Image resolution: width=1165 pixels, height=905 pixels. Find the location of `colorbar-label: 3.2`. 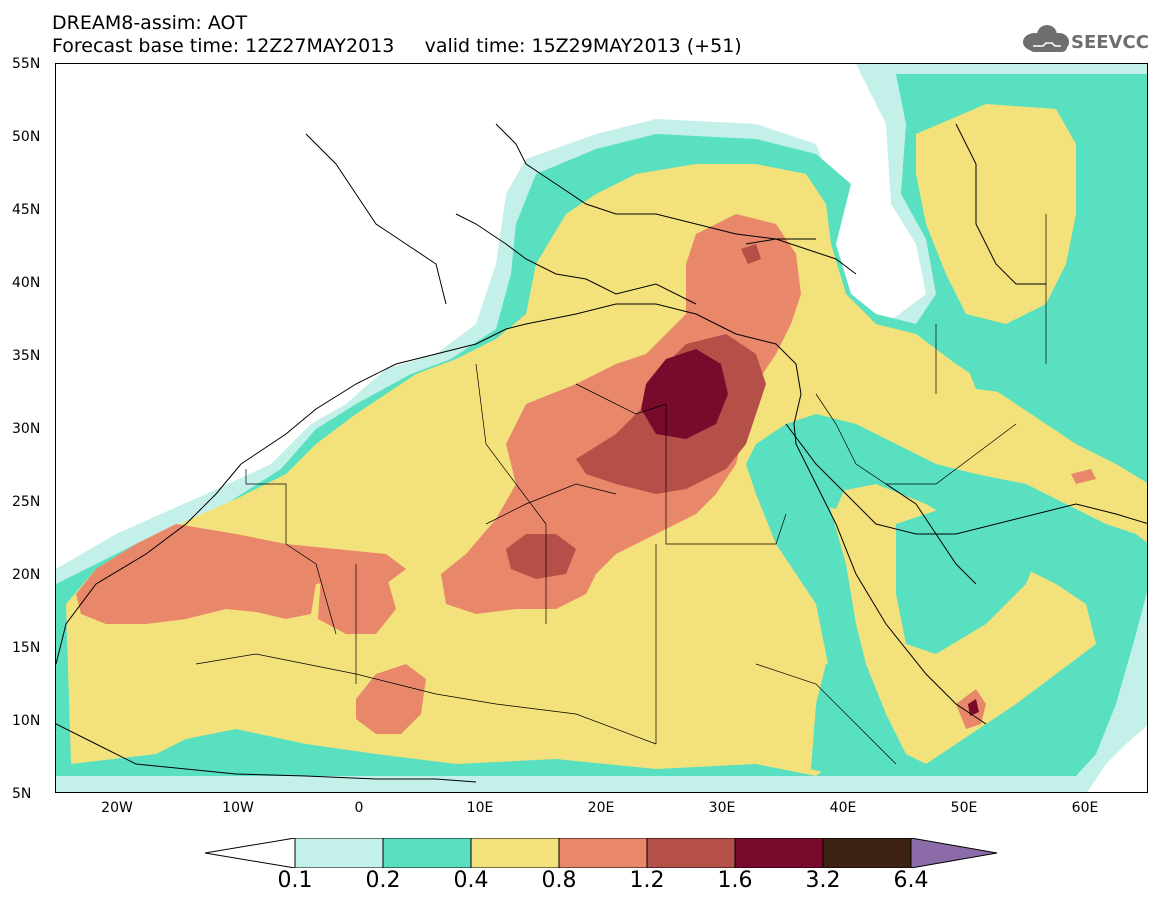

colorbar-label: 3.2 is located at coordinates (823, 880).